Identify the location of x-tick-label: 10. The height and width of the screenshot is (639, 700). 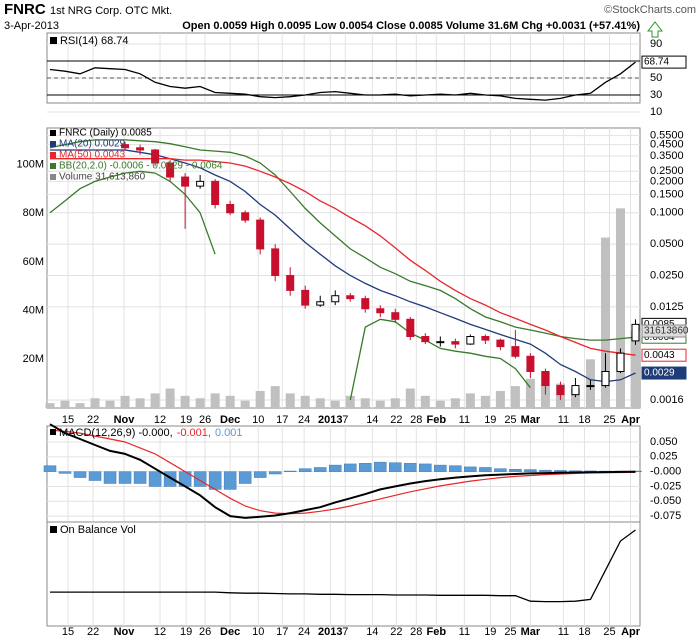
(258, 420).